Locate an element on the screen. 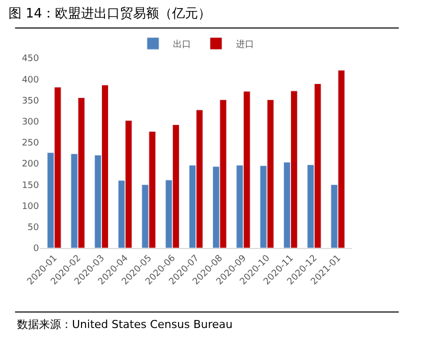 This screenshot has width=422, height=344. y-tick-label: 50 is located at coordinates (34, 228).